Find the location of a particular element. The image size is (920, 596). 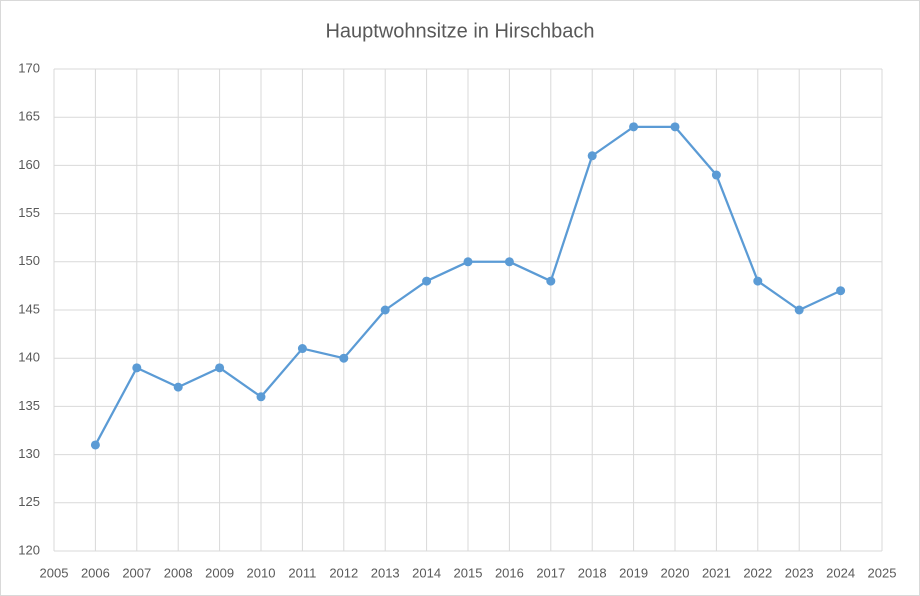

x-tick-label: 2012 is located at coordinates (343, 572).